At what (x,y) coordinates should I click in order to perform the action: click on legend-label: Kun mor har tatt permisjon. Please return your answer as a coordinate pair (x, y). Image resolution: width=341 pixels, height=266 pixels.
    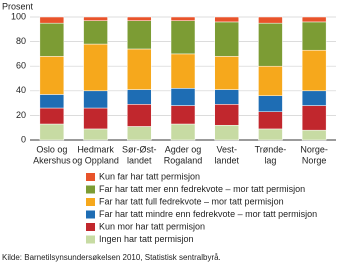
    Looking at the image, I should click on (152, 226).